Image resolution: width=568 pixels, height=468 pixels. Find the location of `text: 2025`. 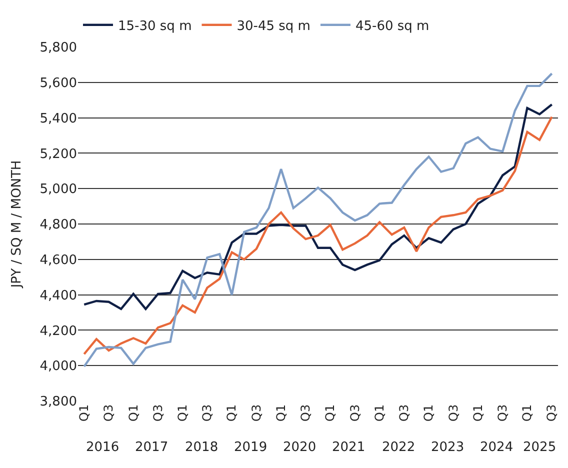

text: 2025 is located at coordinates (539, 447).